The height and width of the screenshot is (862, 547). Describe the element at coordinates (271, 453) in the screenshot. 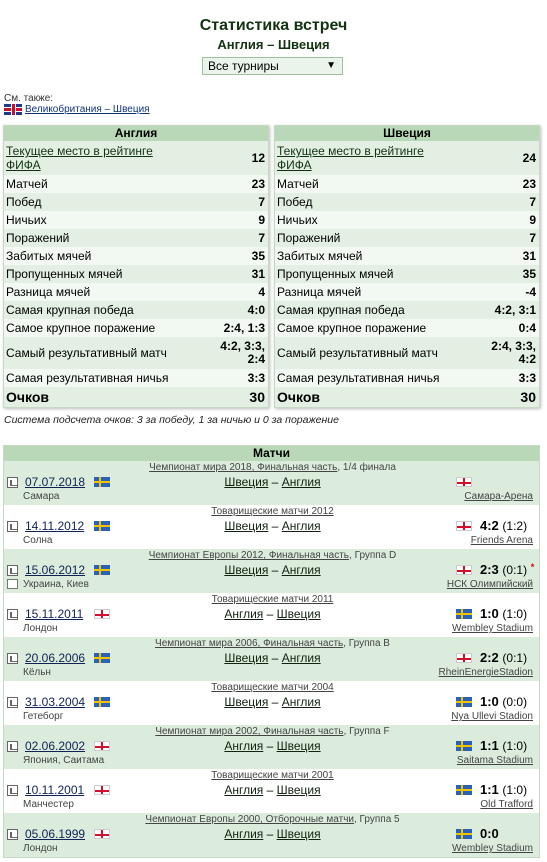

I see `matches-header: Матчи` at that location.